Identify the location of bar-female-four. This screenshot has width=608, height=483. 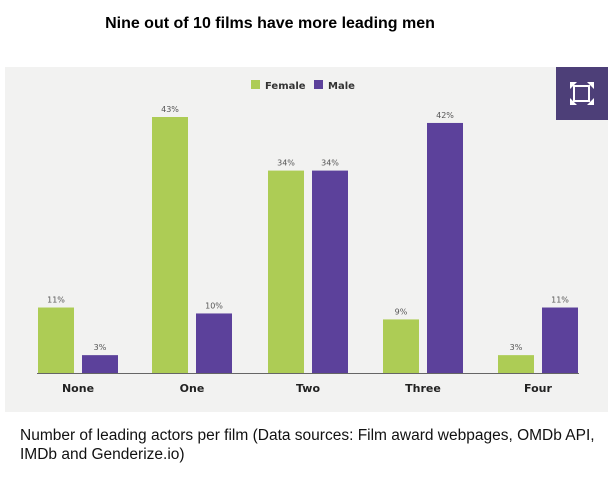
(516, 364).